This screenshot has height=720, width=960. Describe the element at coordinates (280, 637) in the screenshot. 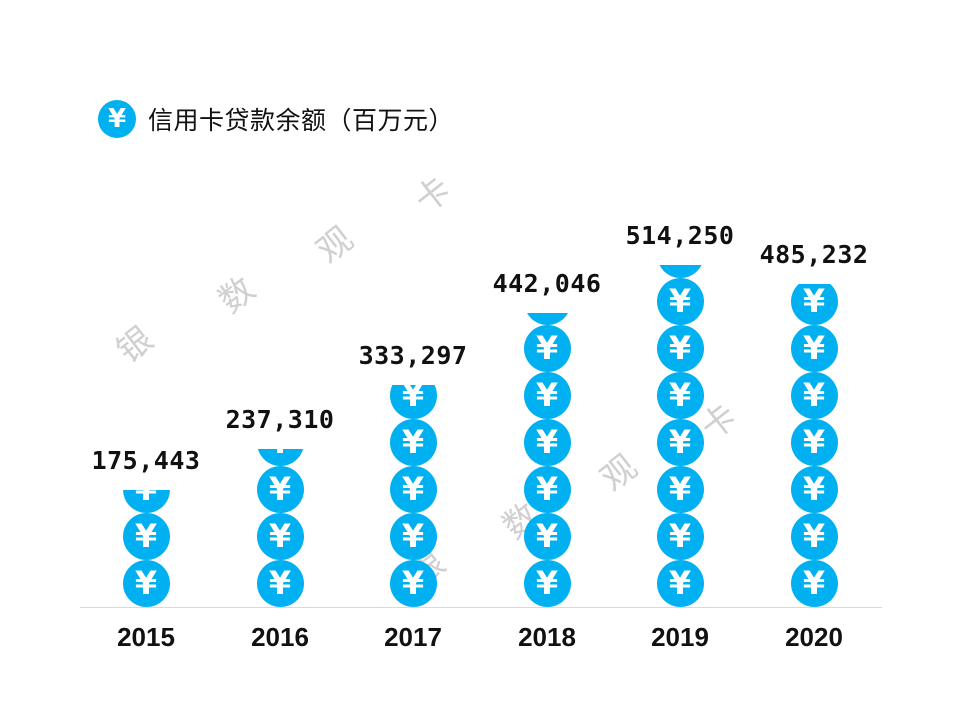

I see `x-tick-2016: 2016` at that location.